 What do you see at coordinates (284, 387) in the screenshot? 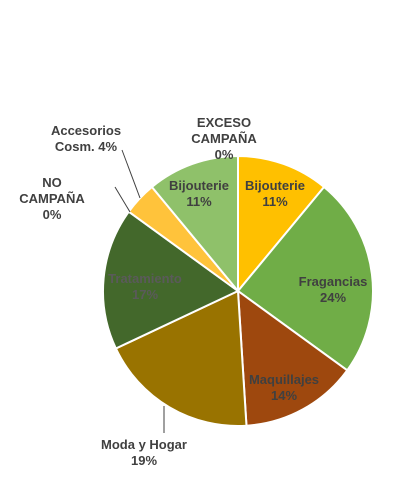
I see `slice-label-3: Maquillajes 14%` at bounding box center [284, 387].